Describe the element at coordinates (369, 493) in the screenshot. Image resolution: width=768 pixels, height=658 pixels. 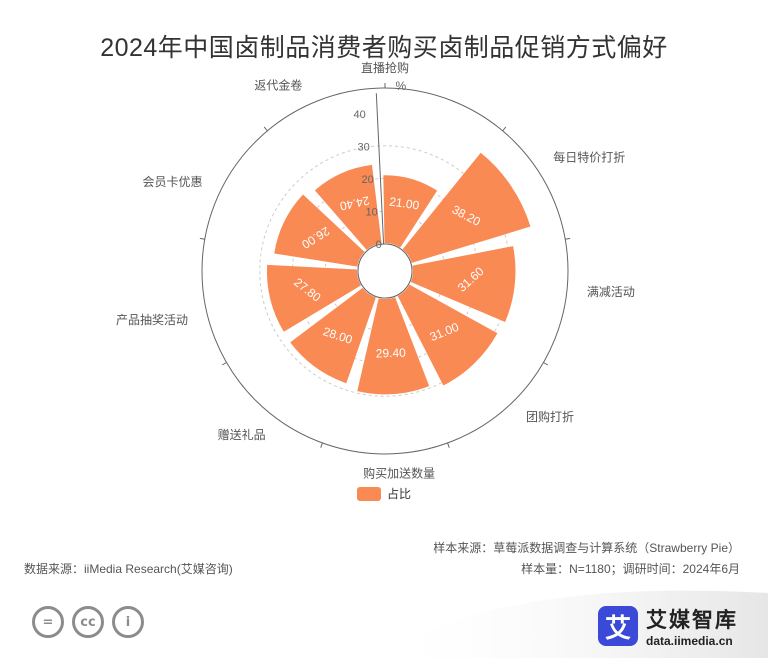
I see `legend-swatch` at that location.